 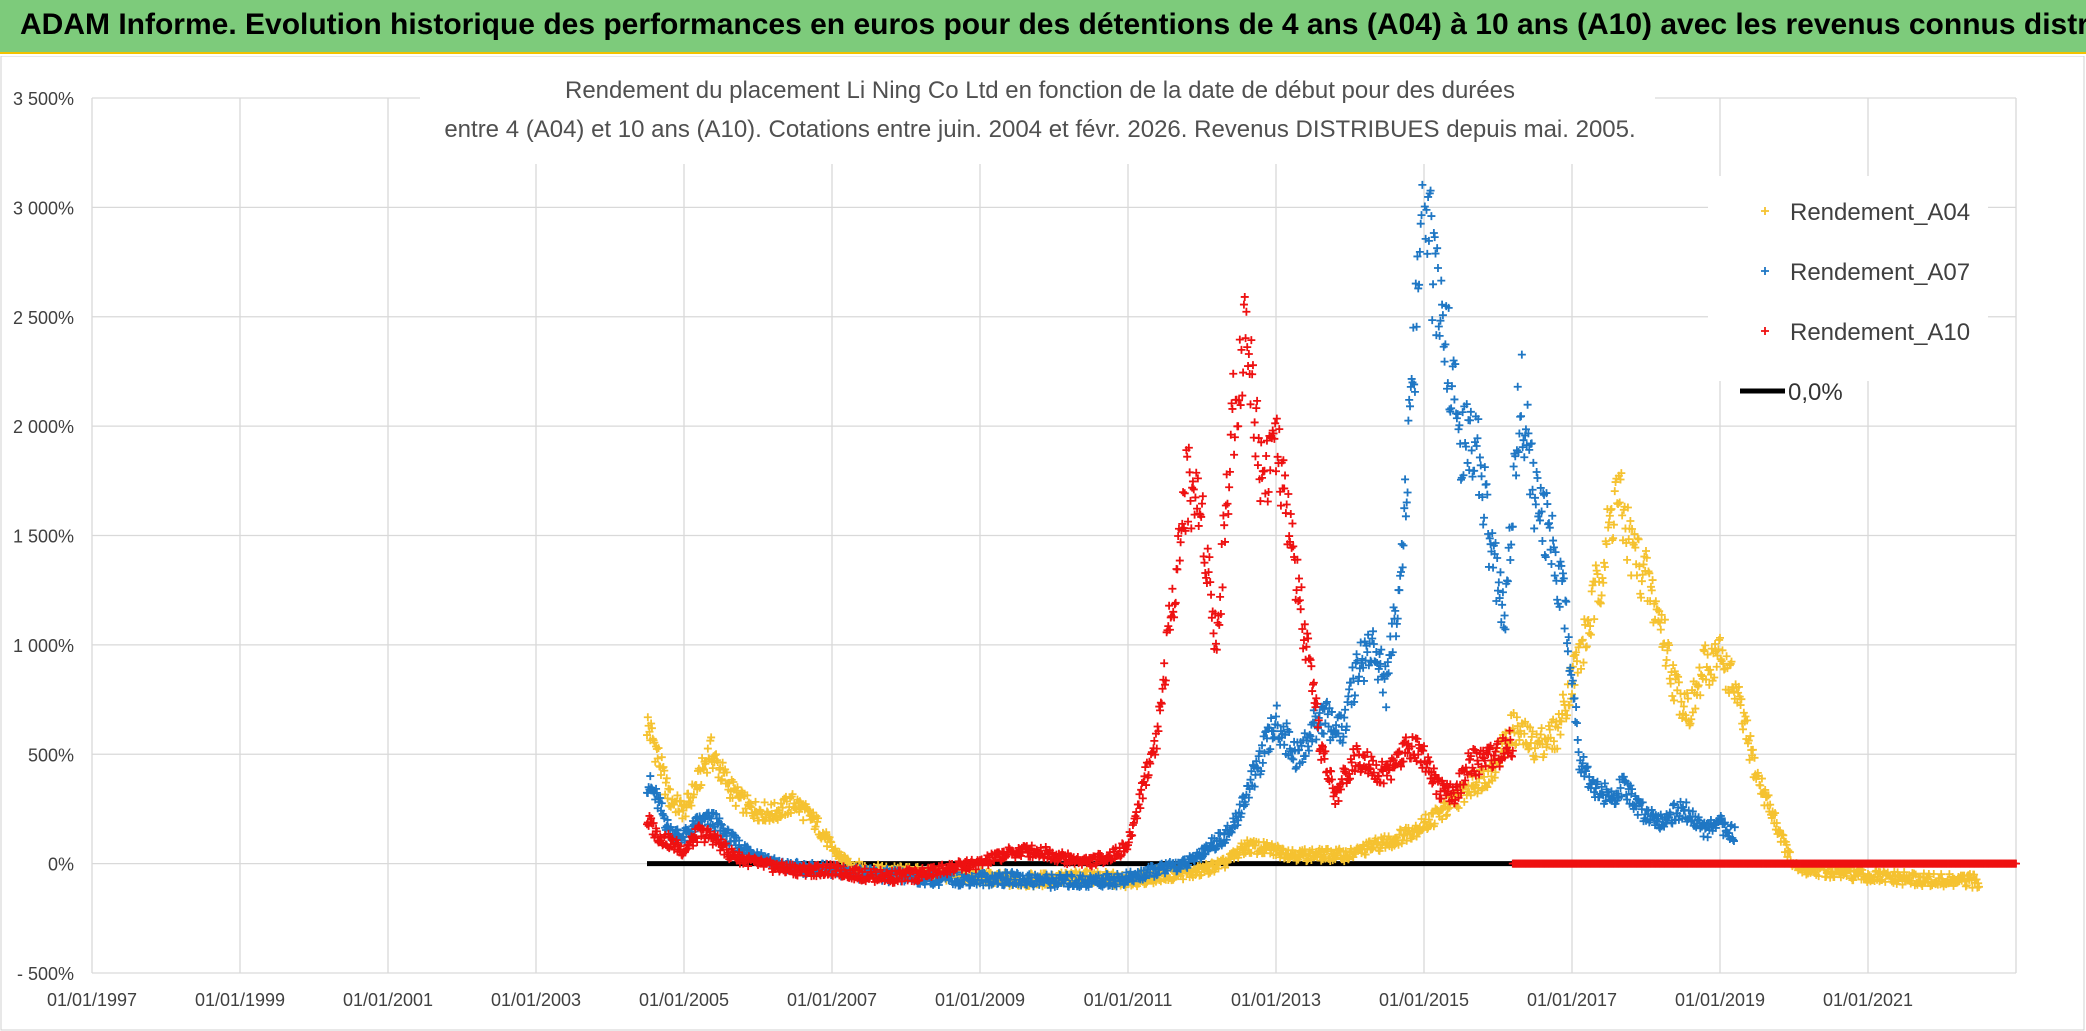 What do you see at coordinates (43, 427) in the screenshot?
I see `y-tick-label: 2 000%` at bounding box center [43, 427].